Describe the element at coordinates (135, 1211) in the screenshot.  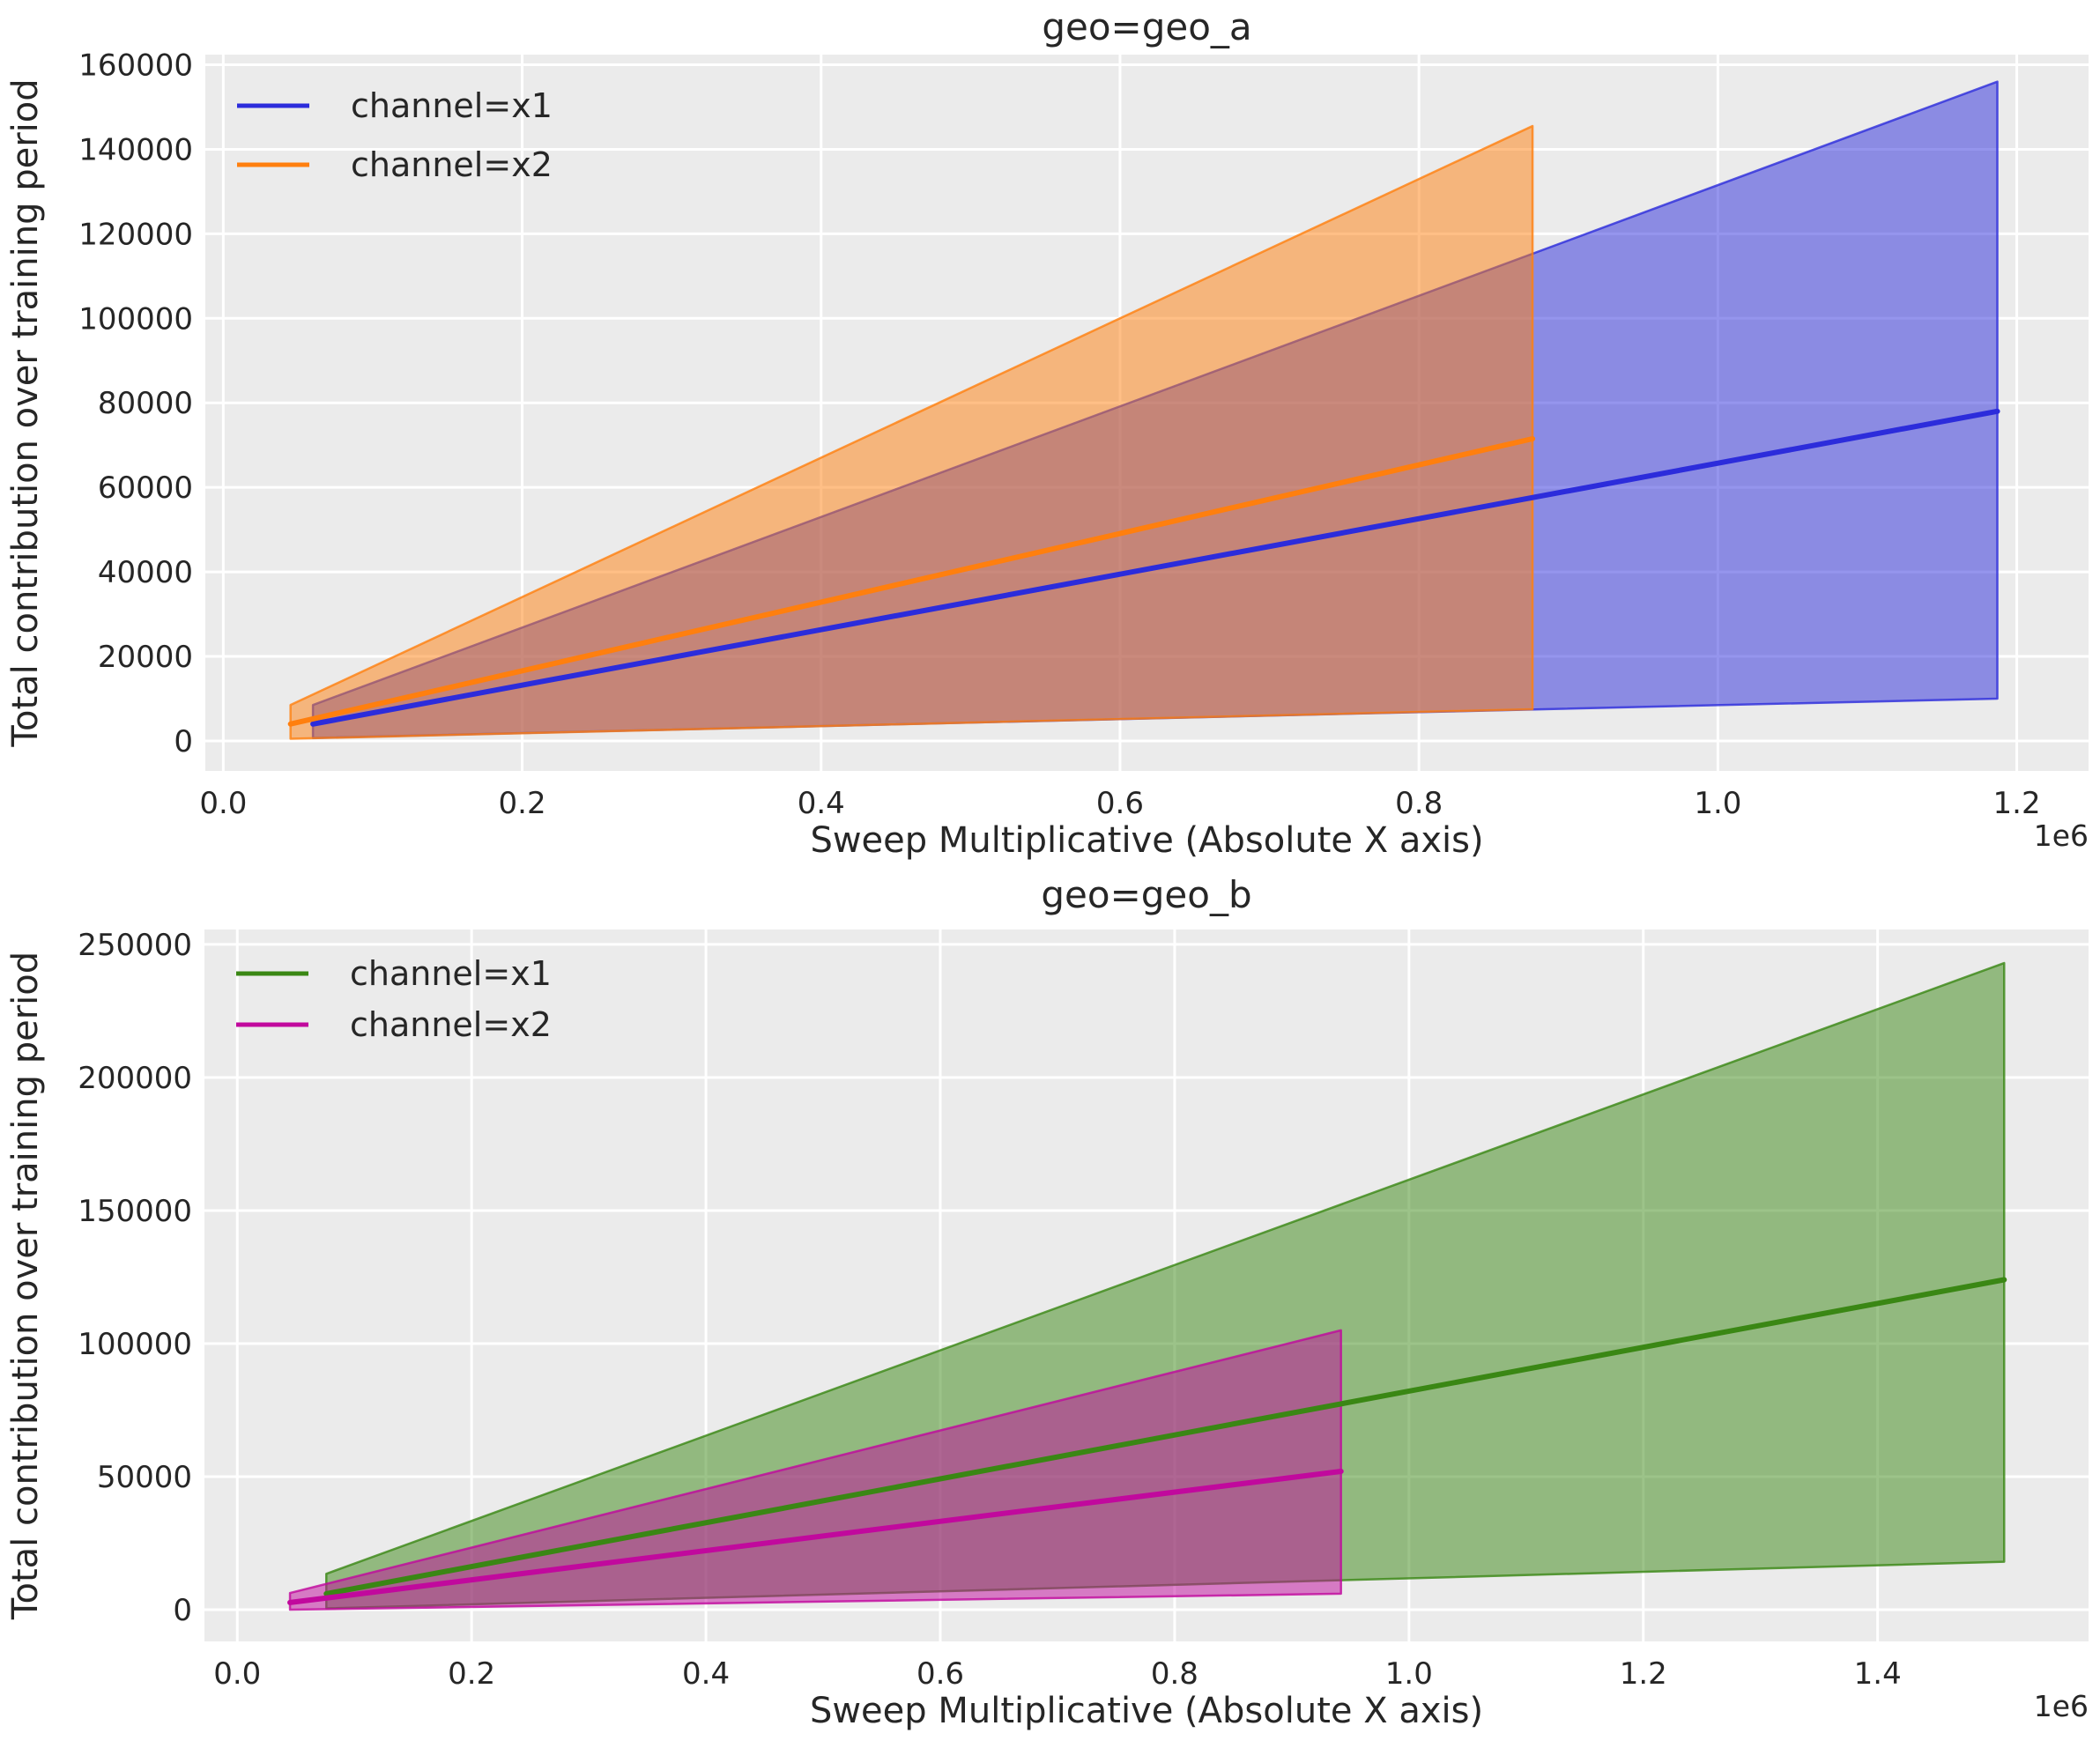
I see `y-tick-label: 150000` at that location.